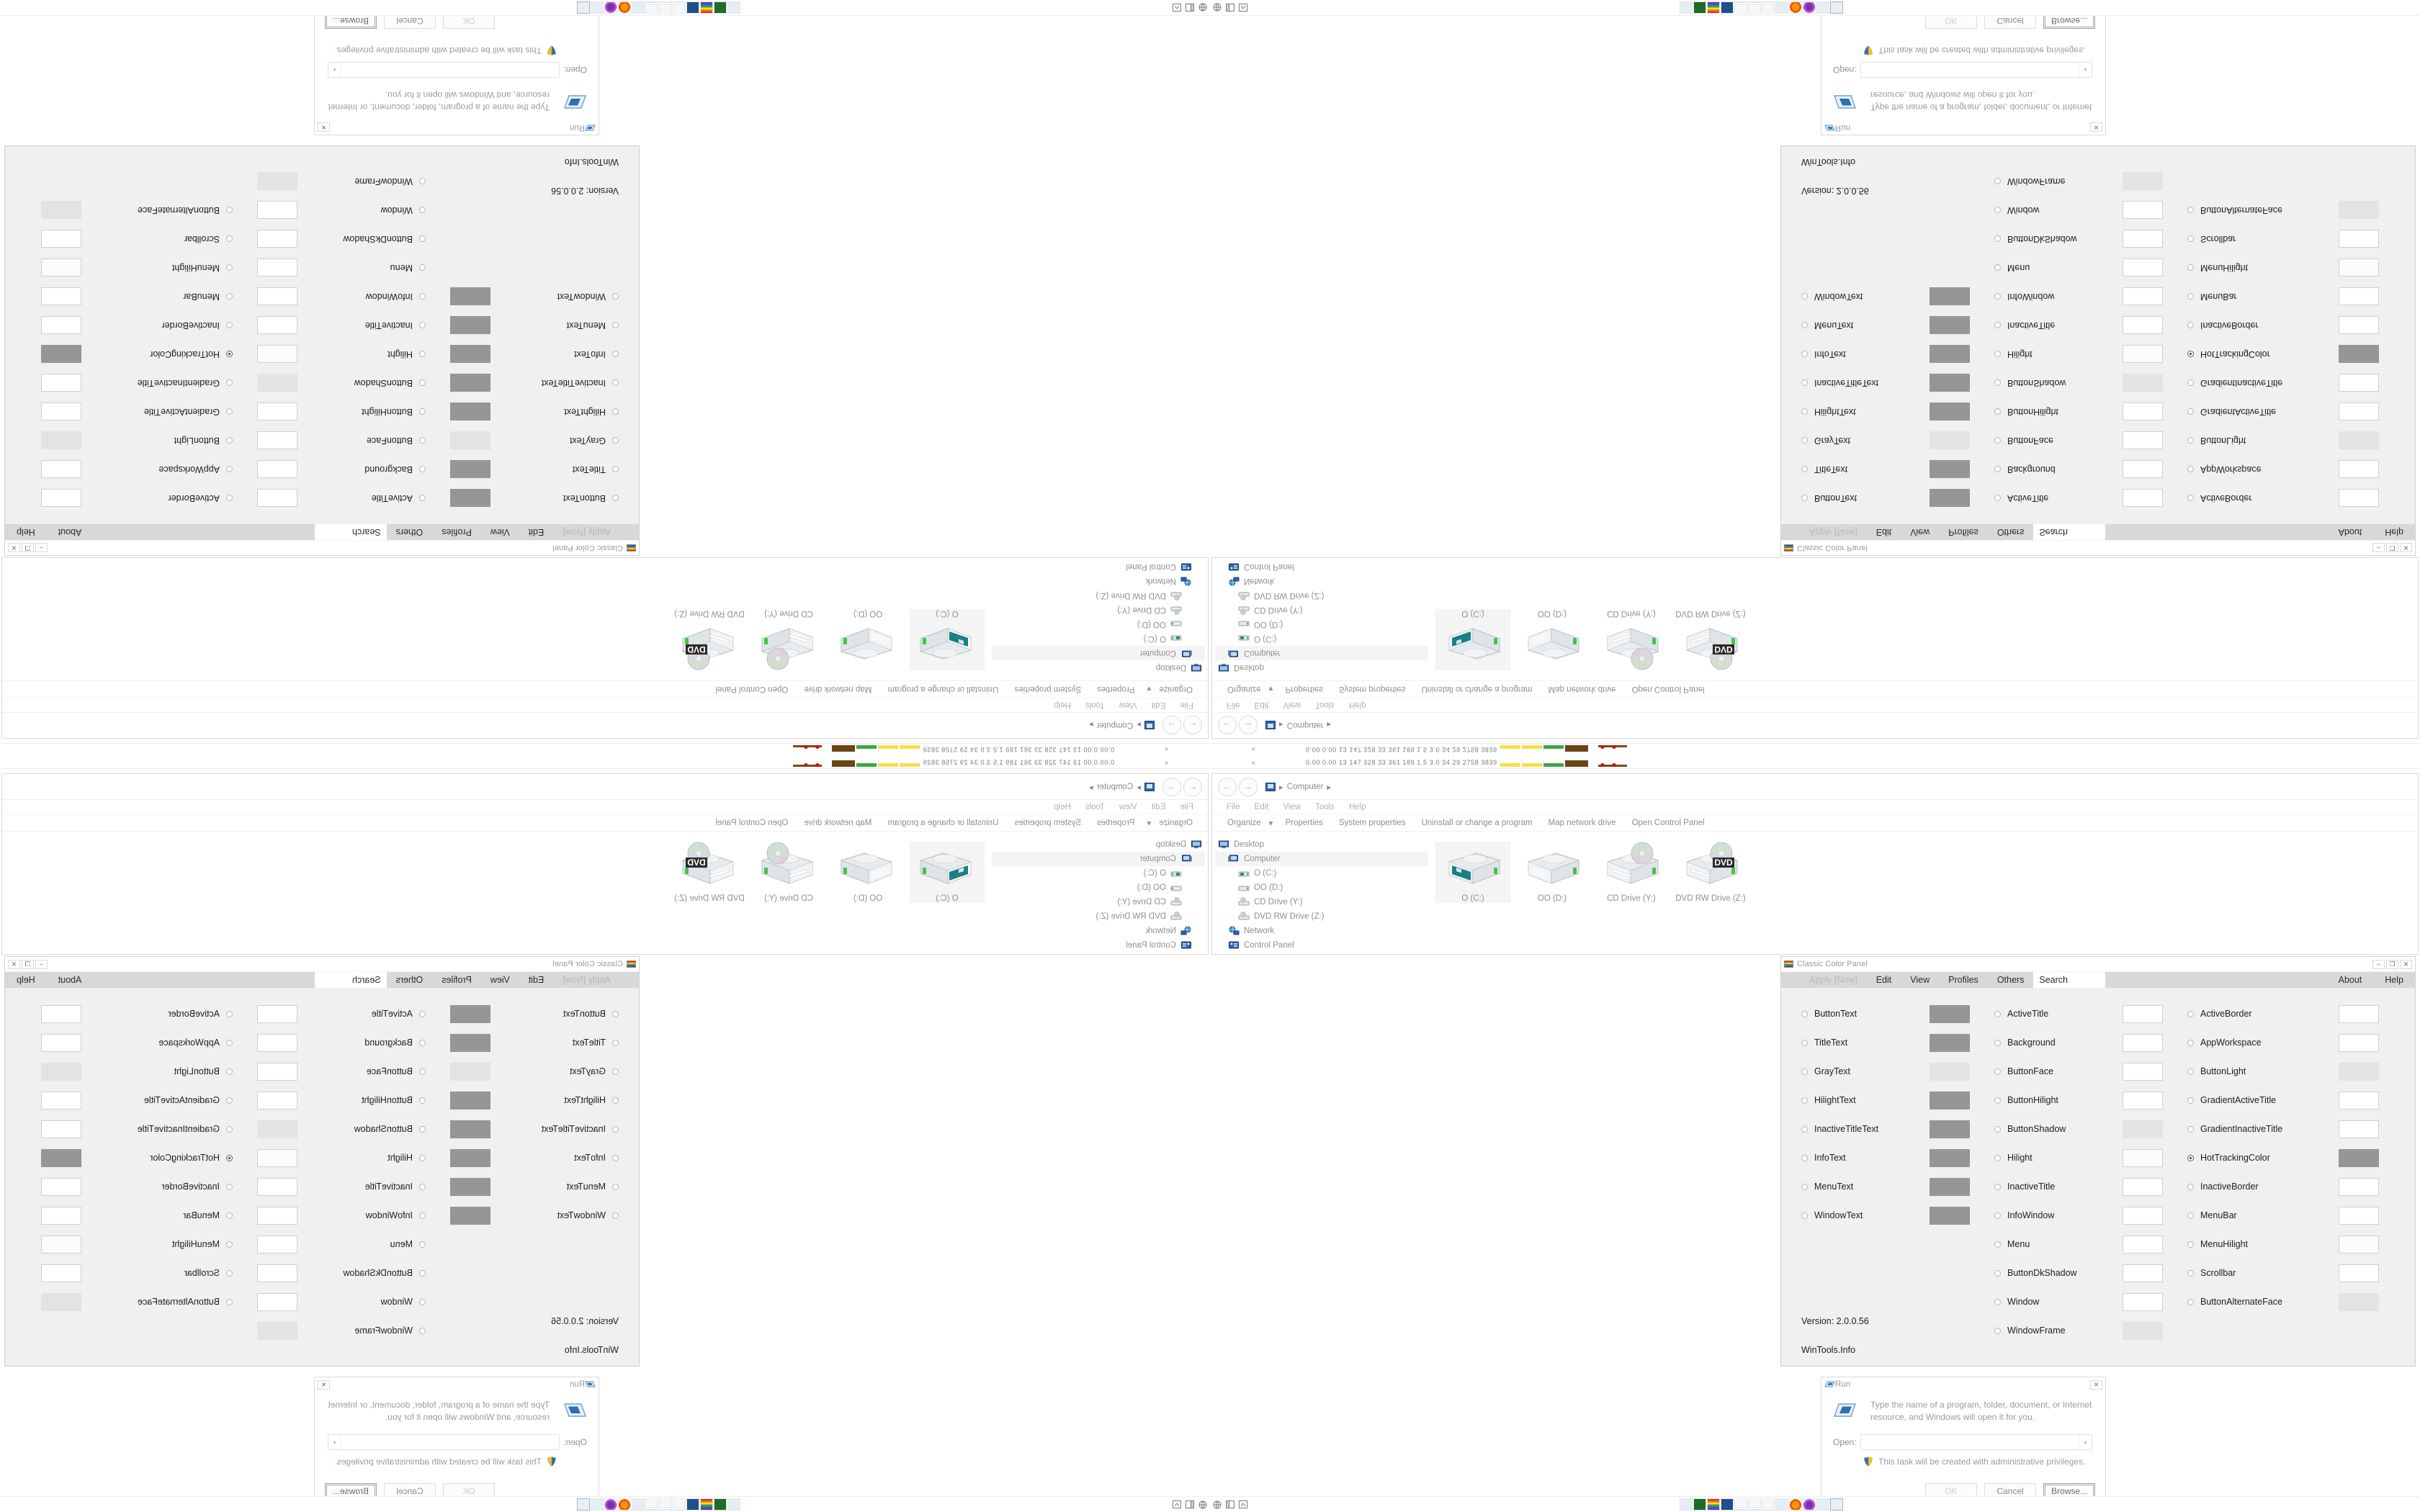 The height and width of the screenshot is (1512, 2420). I want to click on menu-view: View, so click(1128, 705).